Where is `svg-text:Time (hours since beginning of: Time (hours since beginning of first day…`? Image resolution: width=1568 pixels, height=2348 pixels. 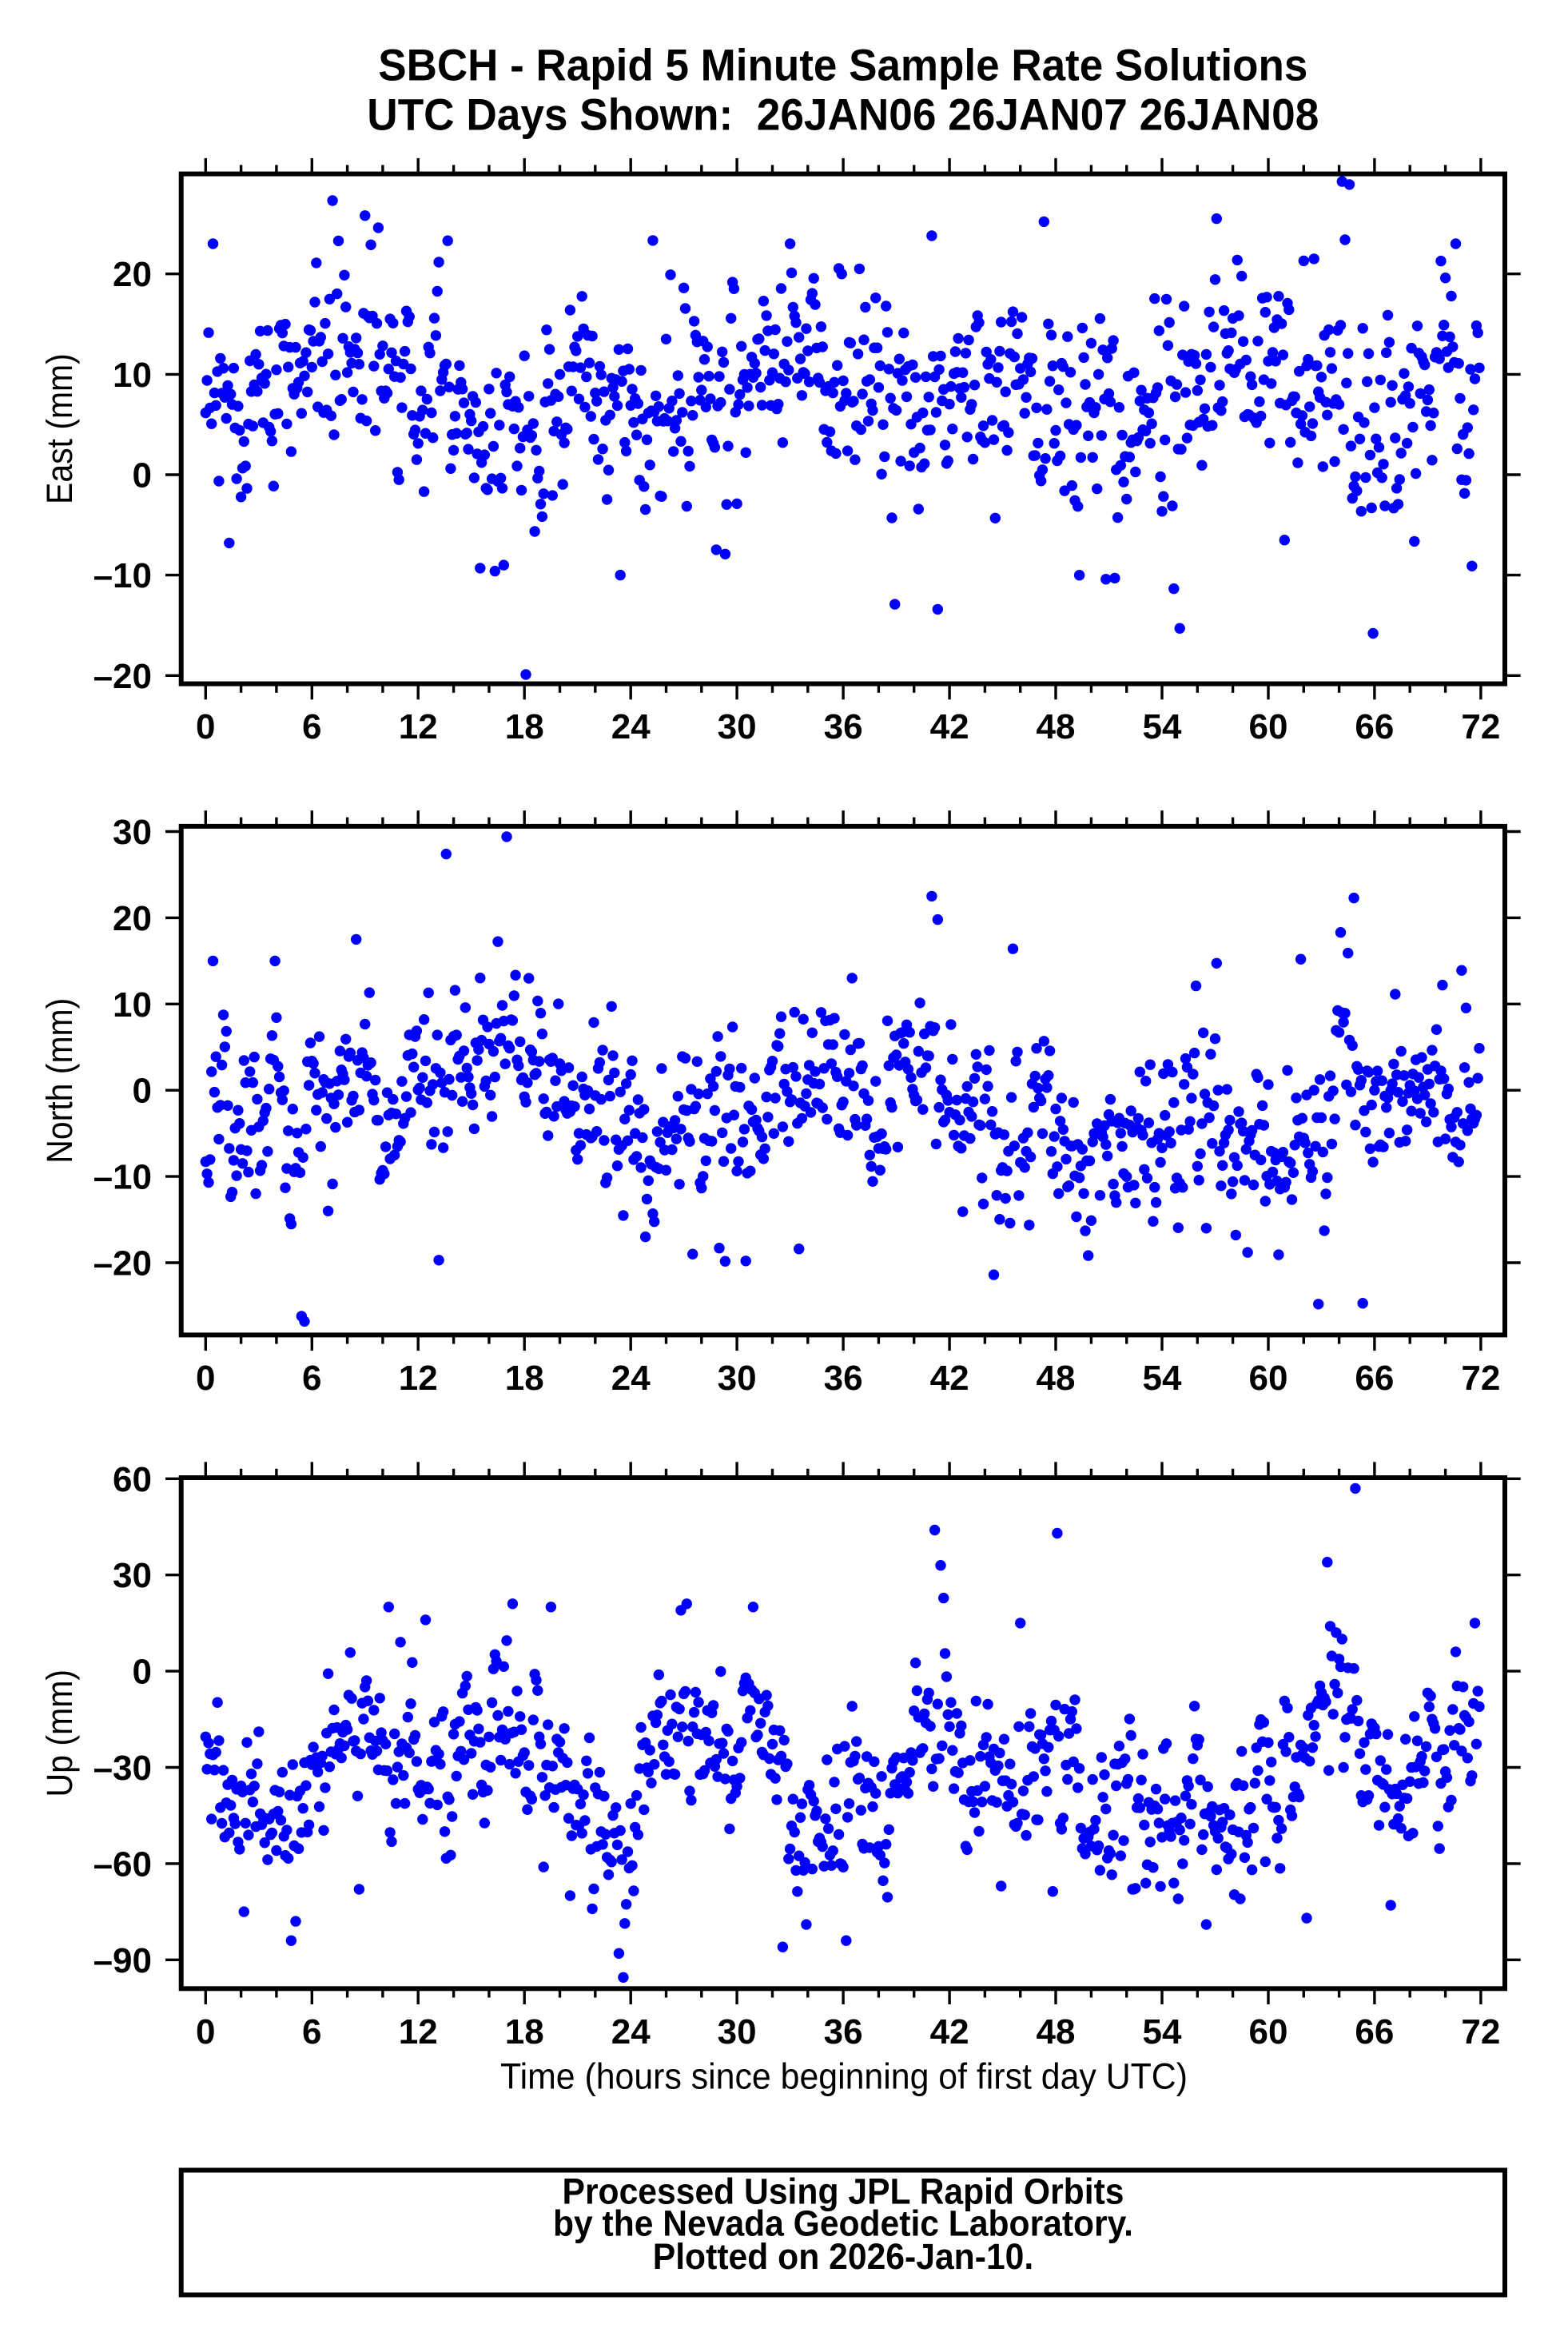
svg-text:Time (hours since beginning of: Time (hours since beginning of first day… is located at coordinates (844, 2076).